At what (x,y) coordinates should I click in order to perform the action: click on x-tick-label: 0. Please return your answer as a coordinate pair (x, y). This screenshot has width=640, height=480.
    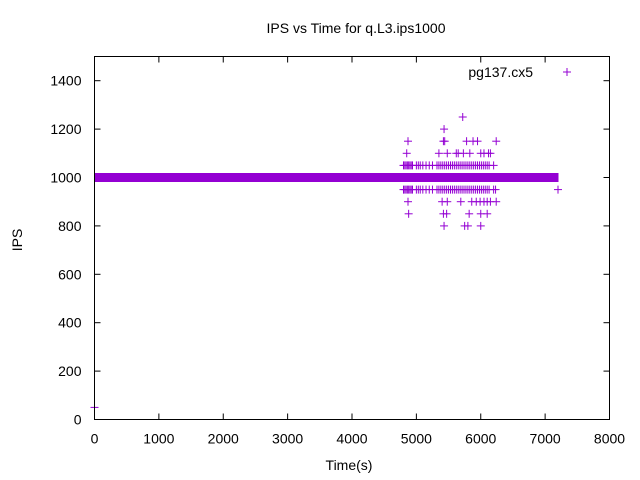
    Looking at the image, I should click on (95, 439).